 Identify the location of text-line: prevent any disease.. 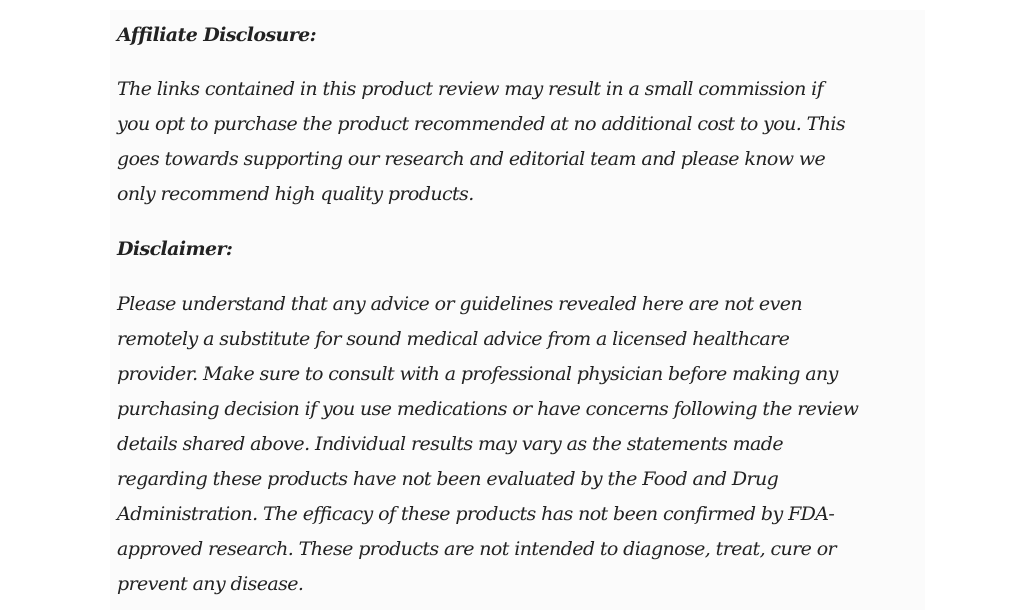
(210, 584).